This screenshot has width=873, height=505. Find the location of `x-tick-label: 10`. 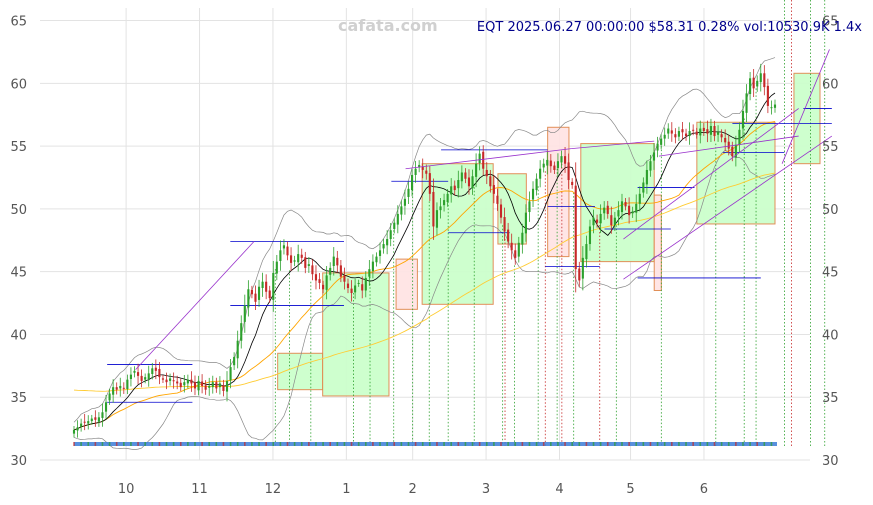

x-tick-label: 10 is located at coordinates (126, 489).